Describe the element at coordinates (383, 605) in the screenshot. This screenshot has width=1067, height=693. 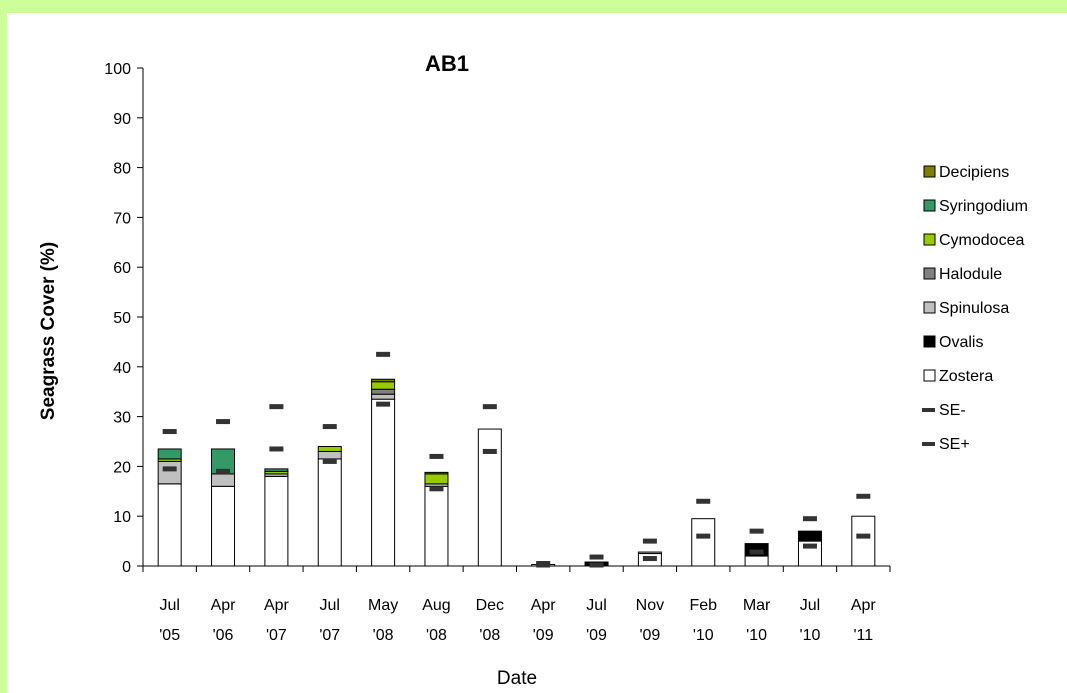
I see `x-tick-label-month: May` at that location.